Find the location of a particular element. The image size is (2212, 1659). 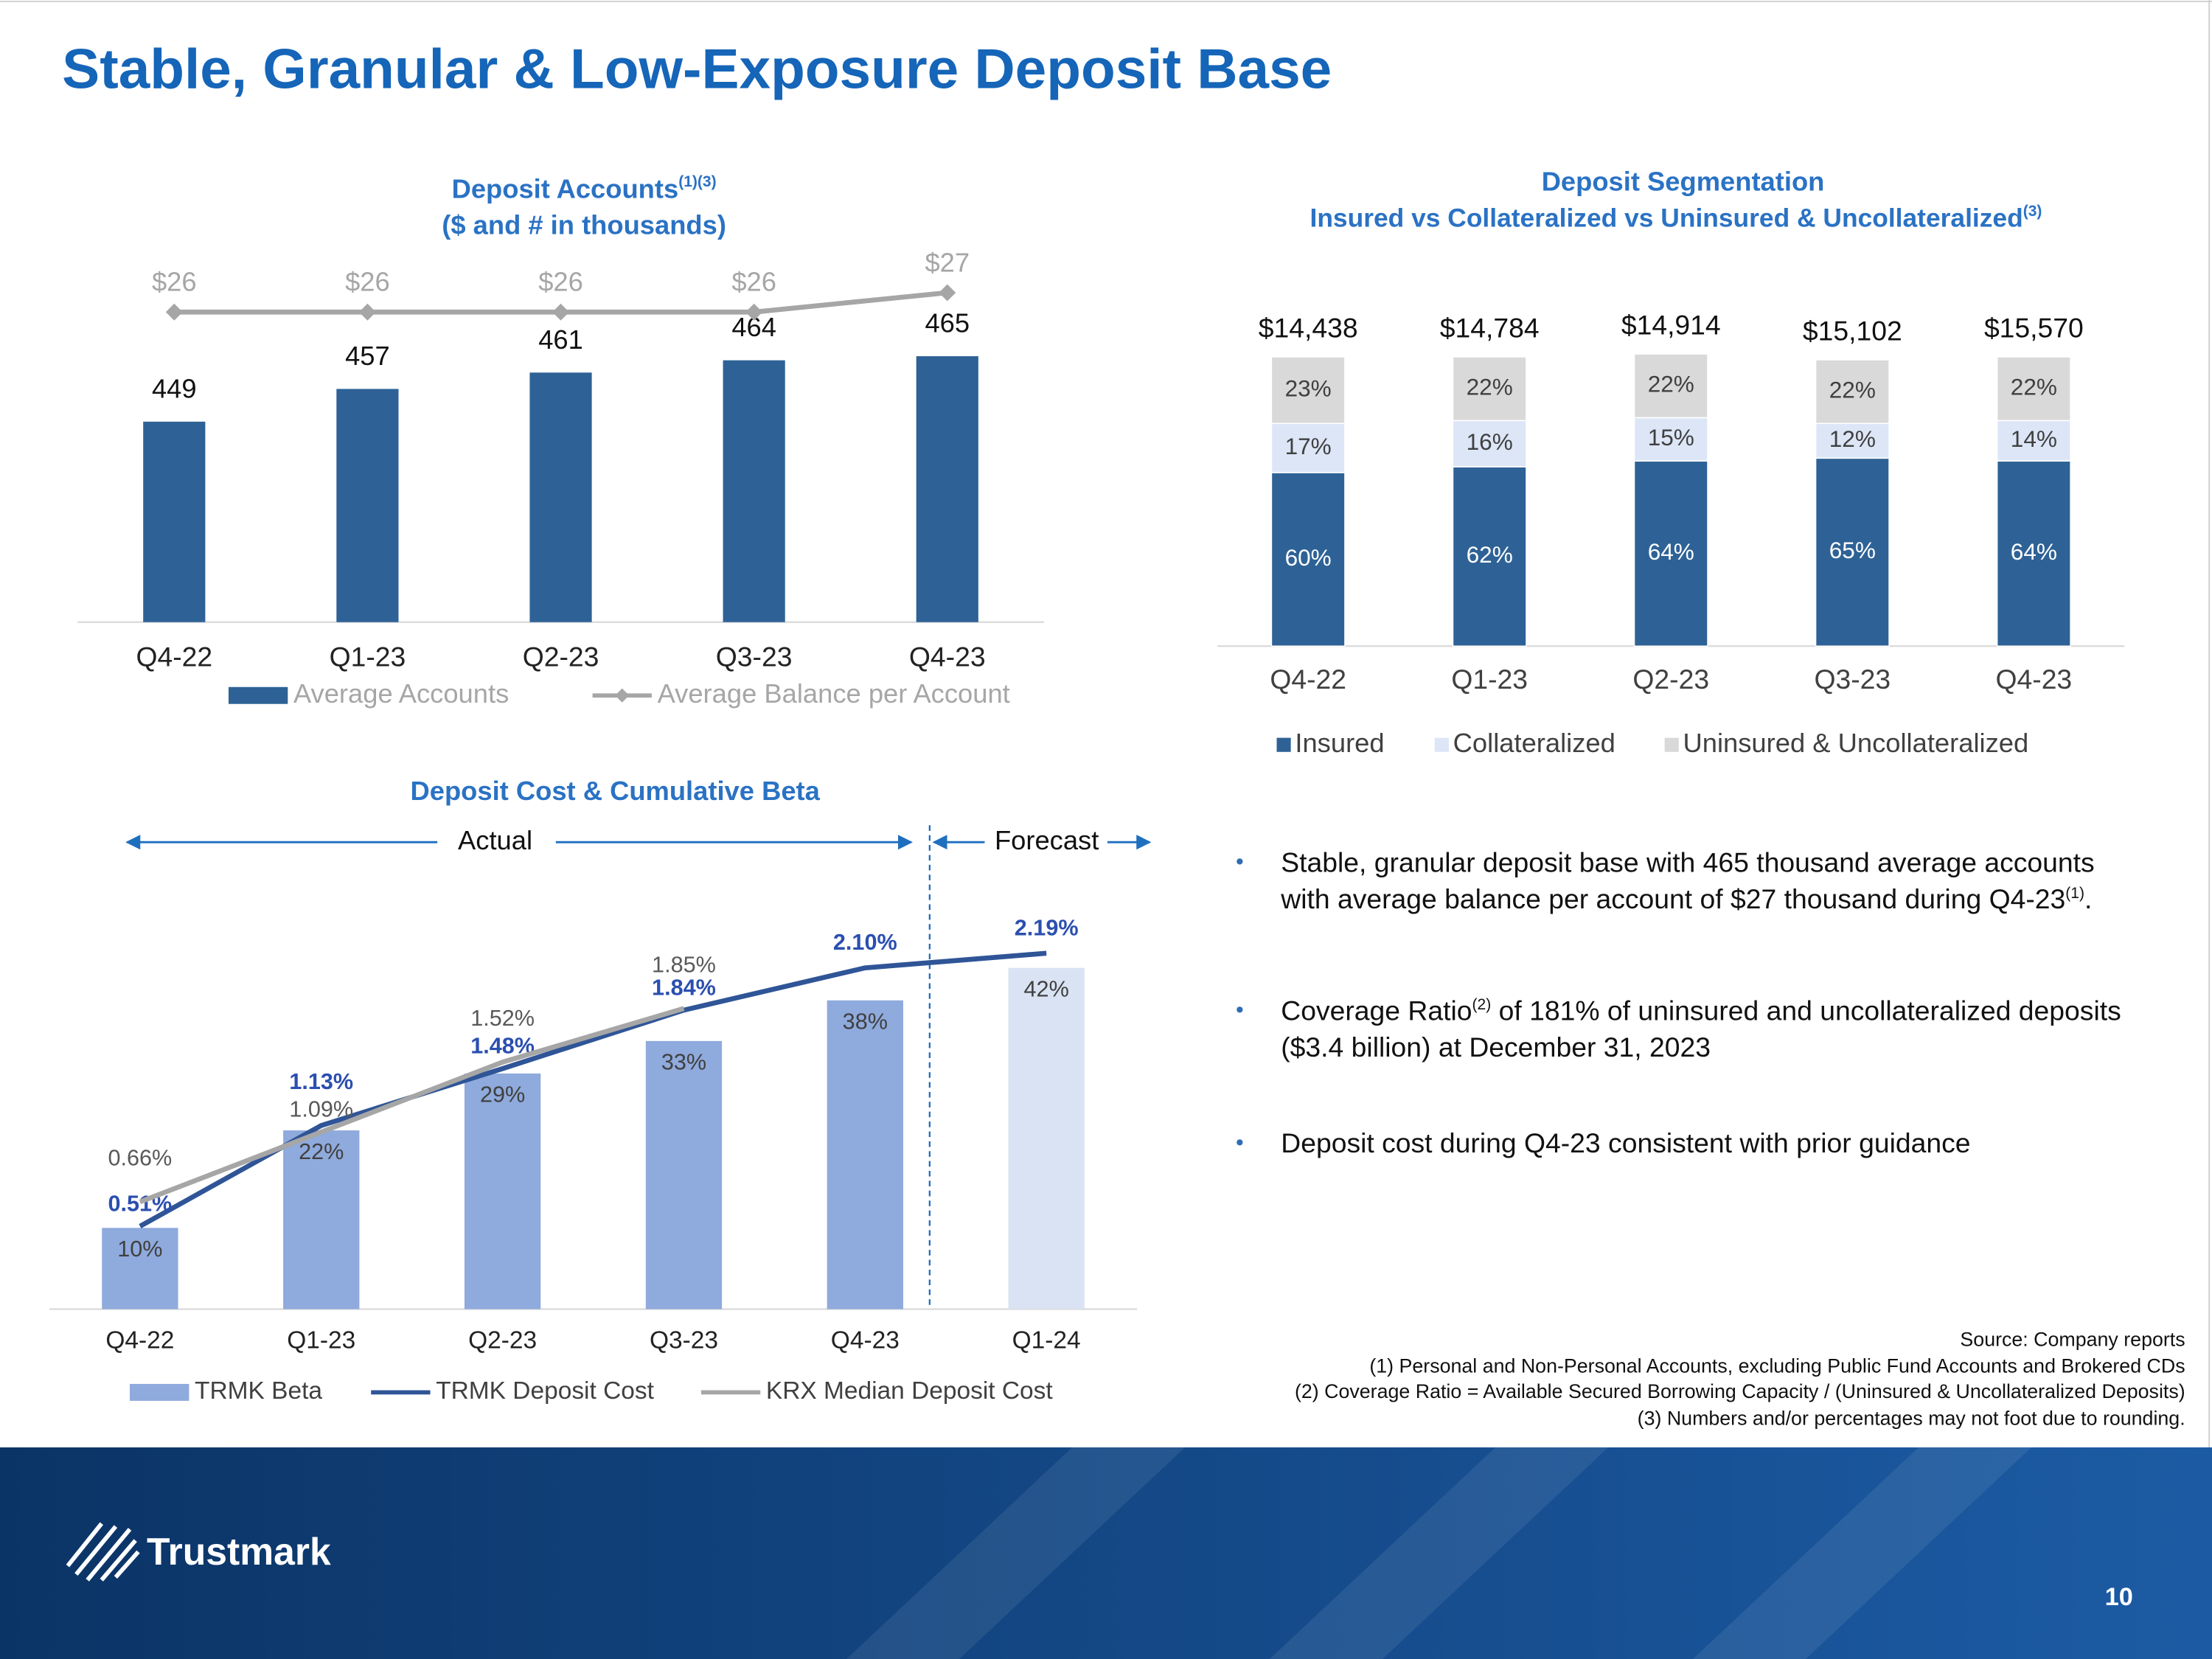

data-label: 38% is located at coordinates (865, 1021).